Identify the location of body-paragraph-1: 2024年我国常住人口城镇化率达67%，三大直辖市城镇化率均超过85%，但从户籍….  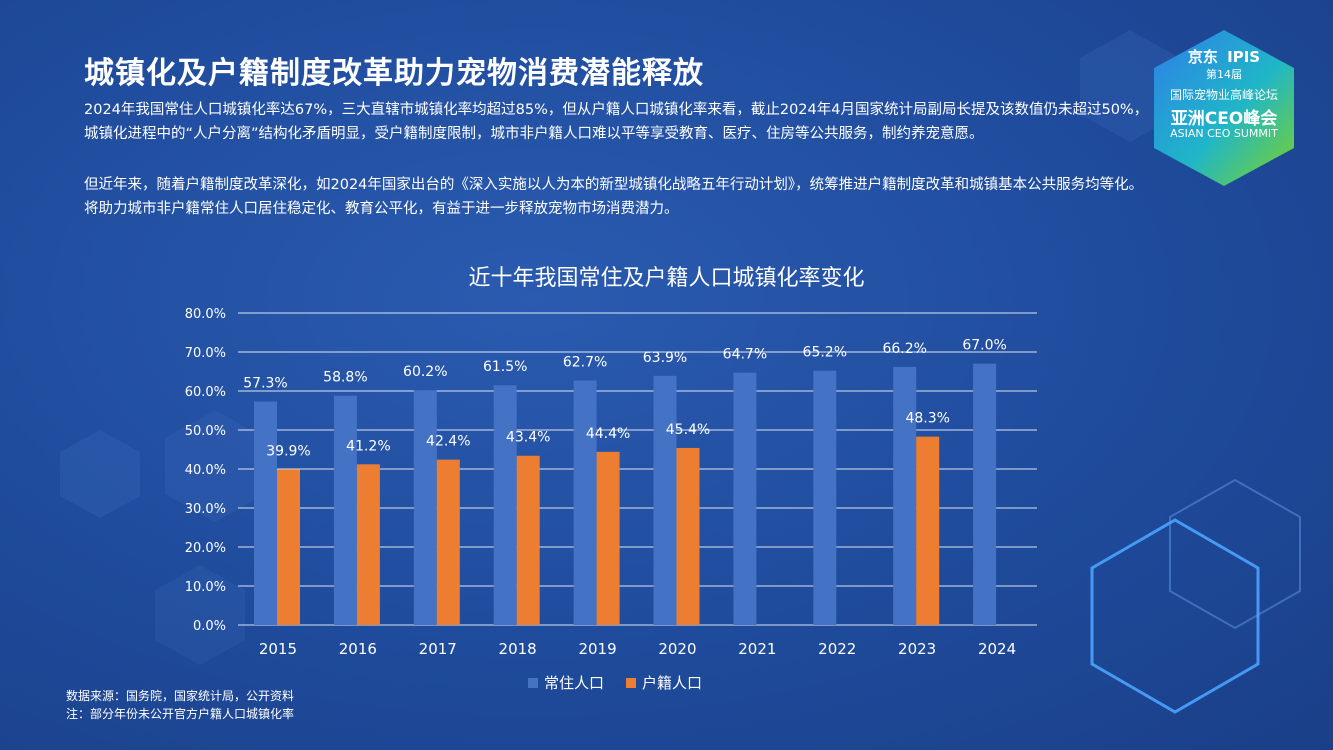
(616, 122).